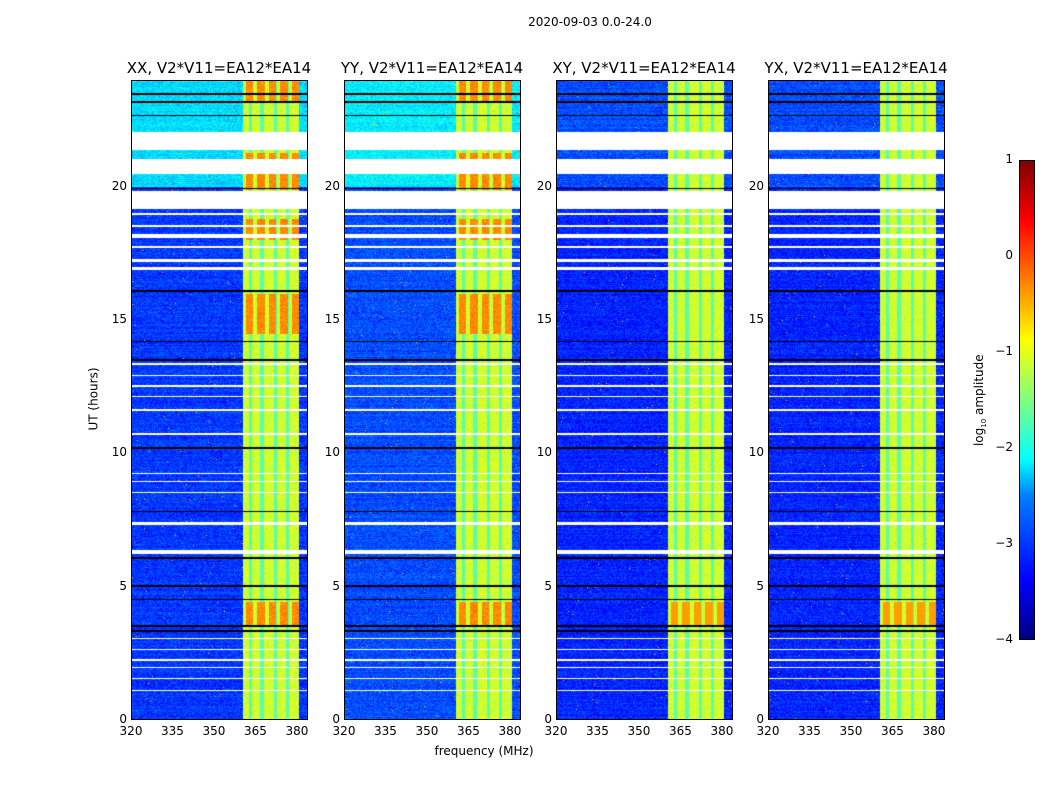 This screenshot has width=1050, height=800. What do you see at coordinates (980, 400) in the screenshot?
I see `colorbar-label: log10 amplitude` at bounding box center [980, 400].